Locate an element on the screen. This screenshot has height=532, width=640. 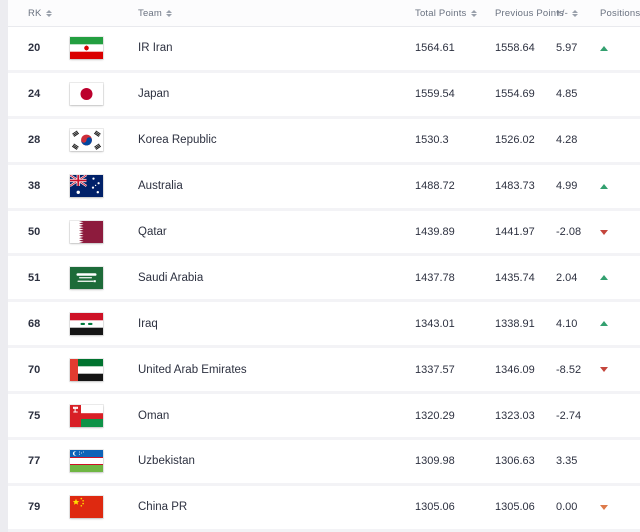
team-name: IR Iran is located at coordinates (155, 48).